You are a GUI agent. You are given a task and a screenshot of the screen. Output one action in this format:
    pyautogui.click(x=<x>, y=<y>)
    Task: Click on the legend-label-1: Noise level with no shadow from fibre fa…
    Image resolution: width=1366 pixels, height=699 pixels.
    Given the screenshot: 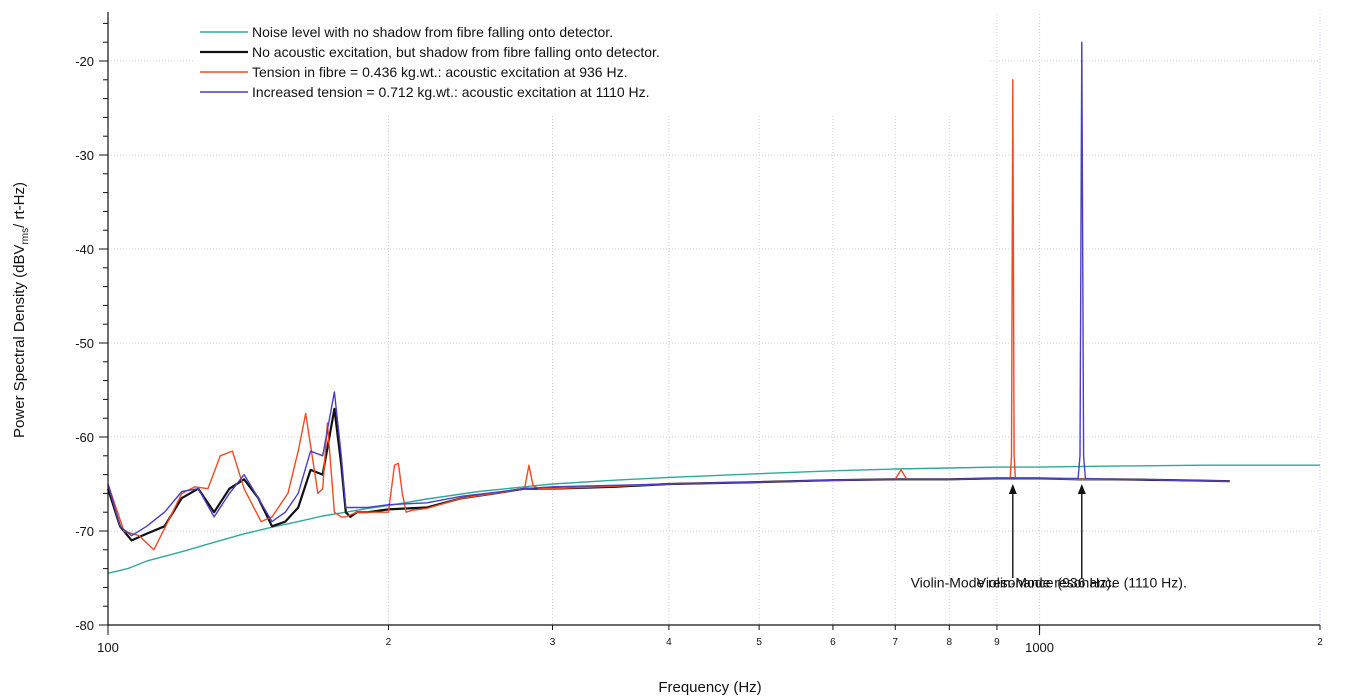 What is the action you would take?
    pyautogui.click(x=432, y=32)
    